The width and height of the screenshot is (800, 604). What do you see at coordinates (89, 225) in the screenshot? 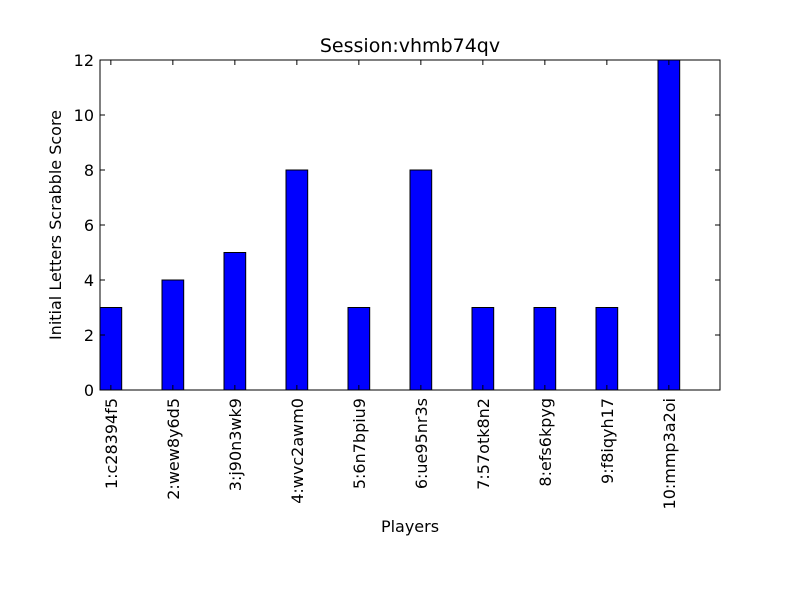
I see `y-tick-label: 6` at bounding box center [89, 225].